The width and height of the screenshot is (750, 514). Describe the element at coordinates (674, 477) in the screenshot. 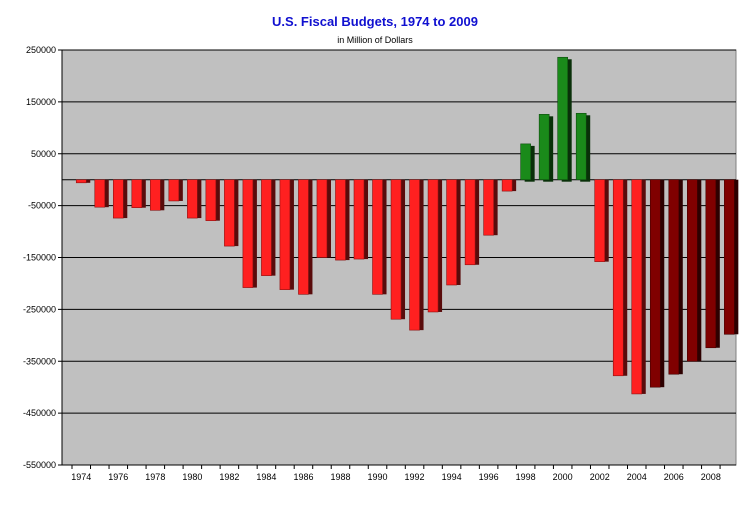

I see `x-tick-label: 2006` at that location.